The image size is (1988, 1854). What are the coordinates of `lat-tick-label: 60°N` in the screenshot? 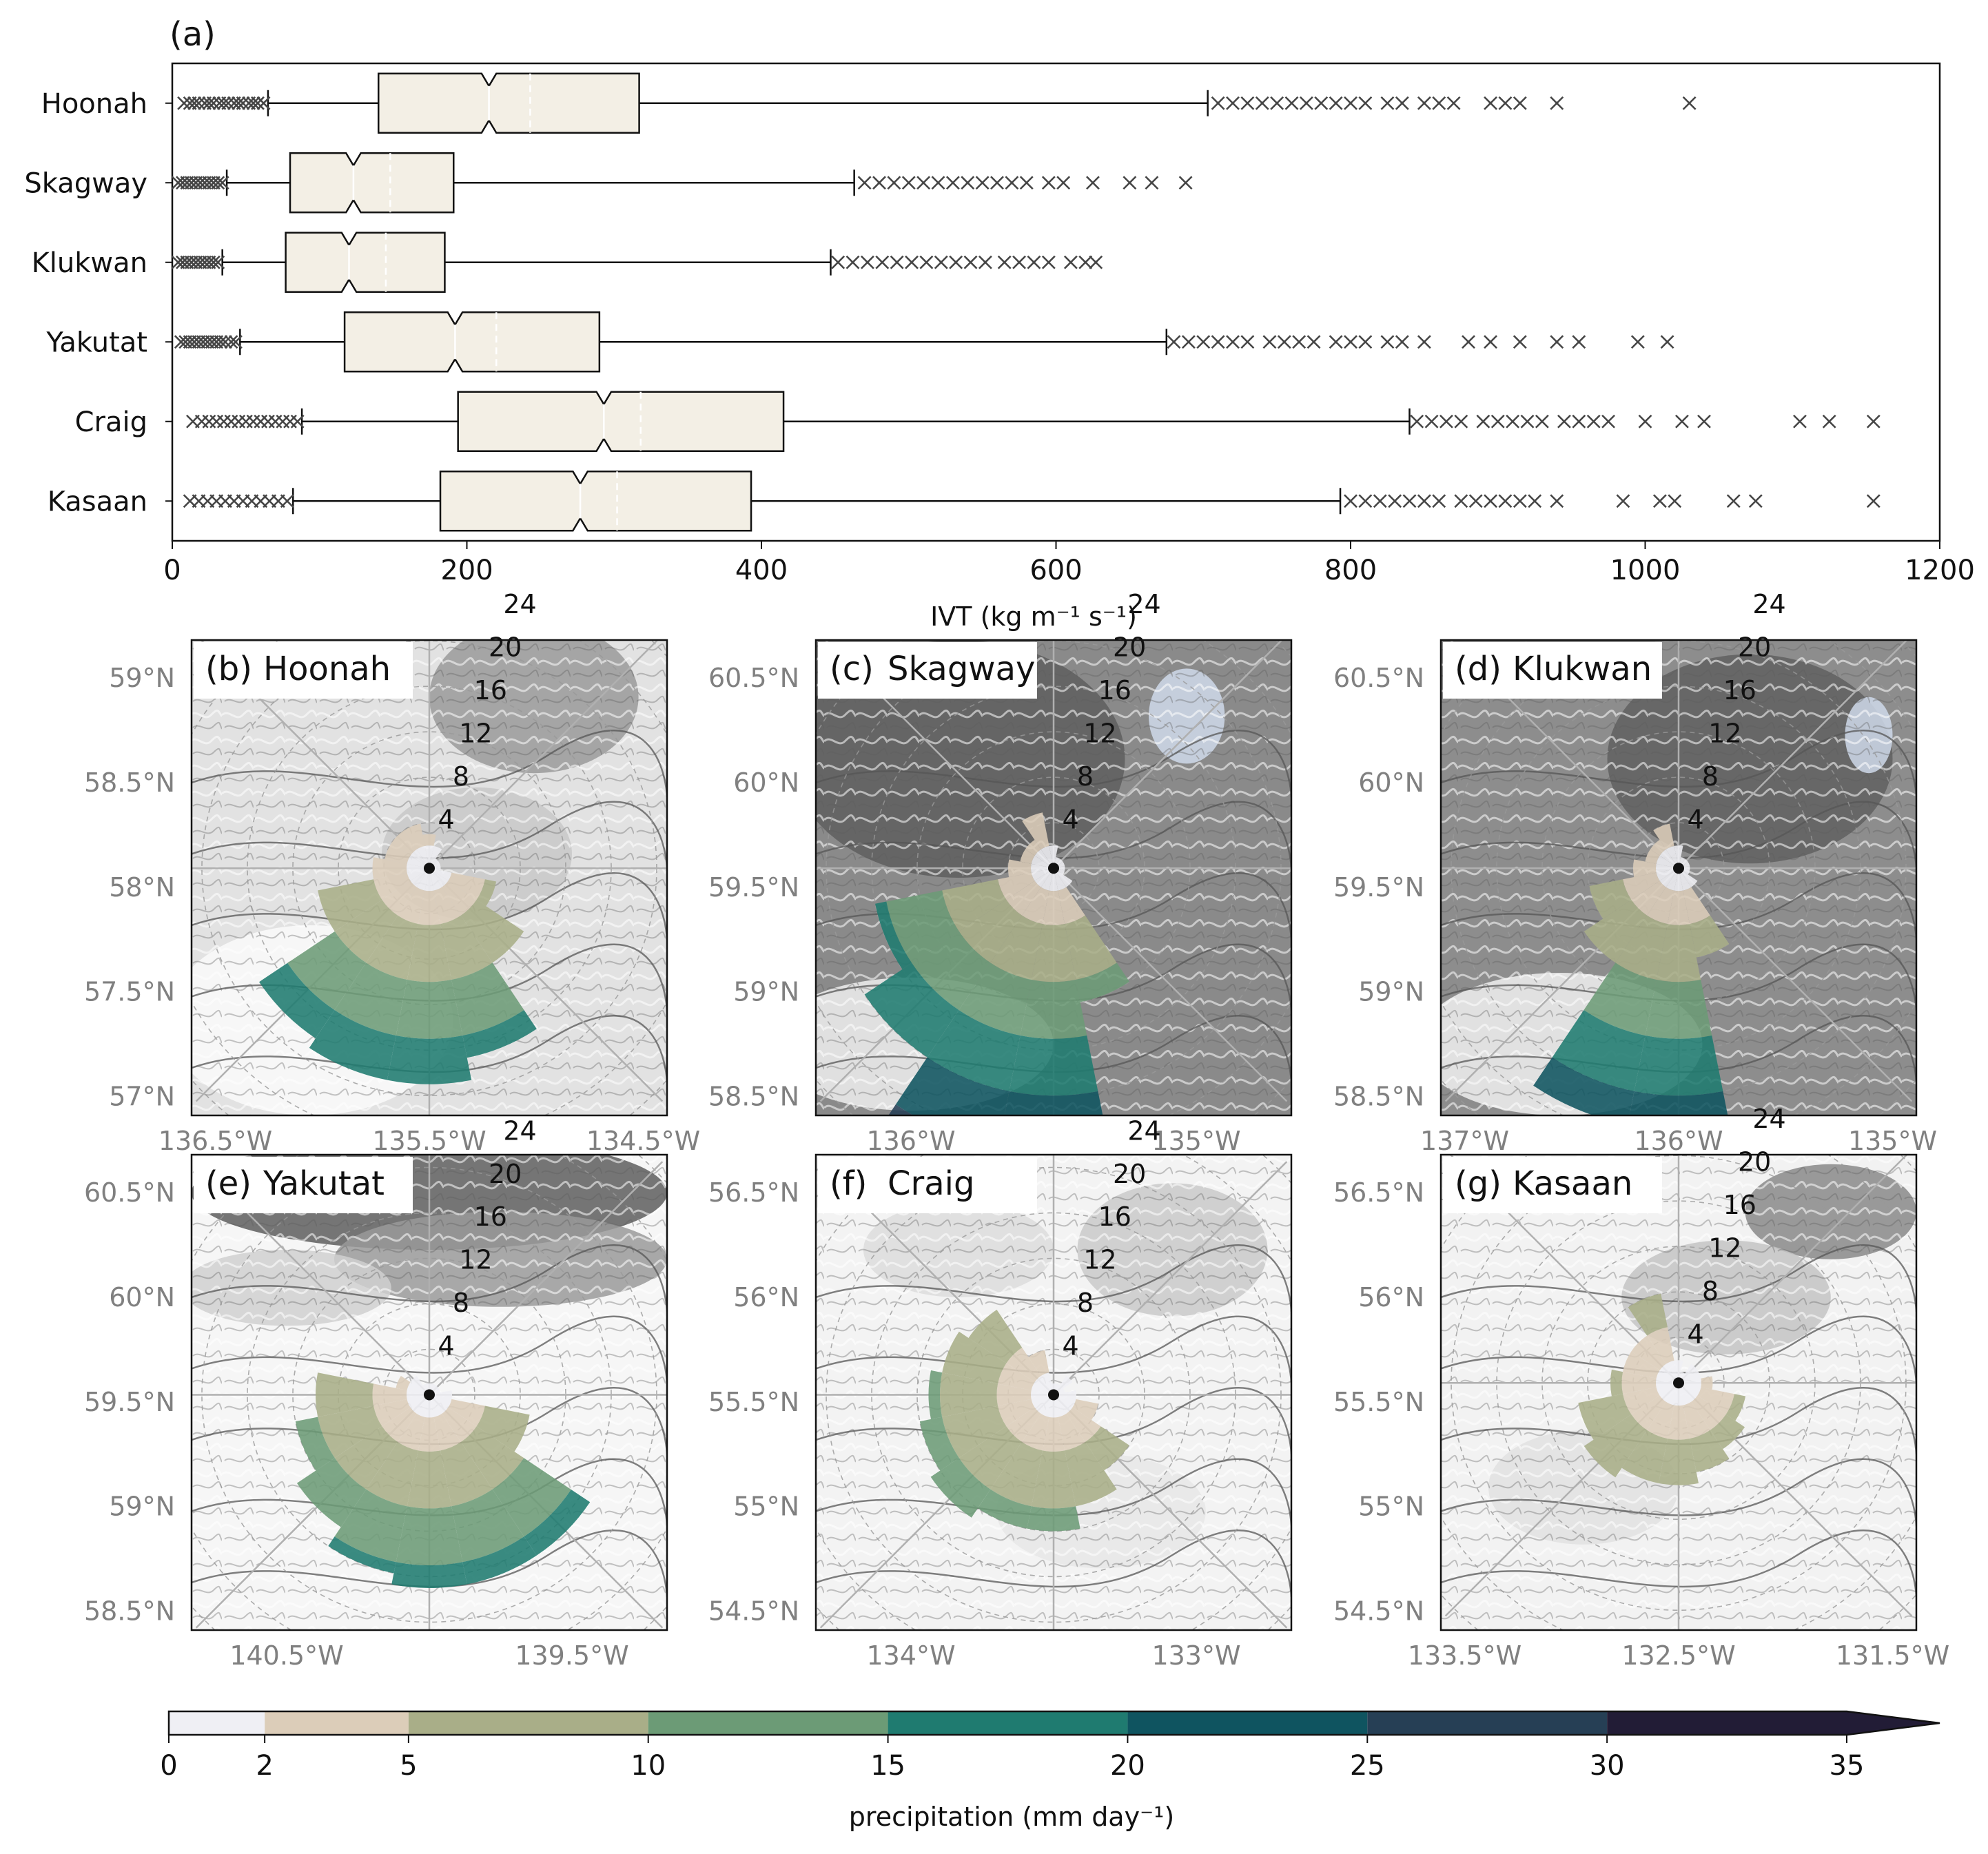 It's located at (766, 783).